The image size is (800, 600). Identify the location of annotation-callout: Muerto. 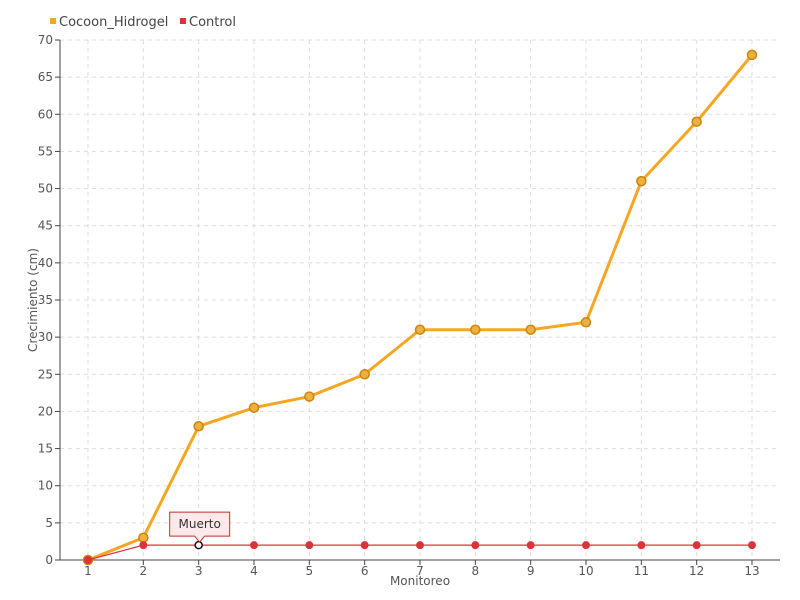
(200, 530).